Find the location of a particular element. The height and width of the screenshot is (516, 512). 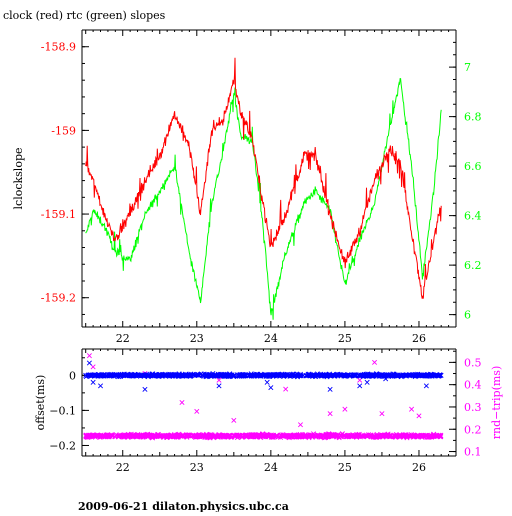

footer-host-date: 2009-06-21 dilaton.physics.ubc.ca is located at coordinates (183, 506).